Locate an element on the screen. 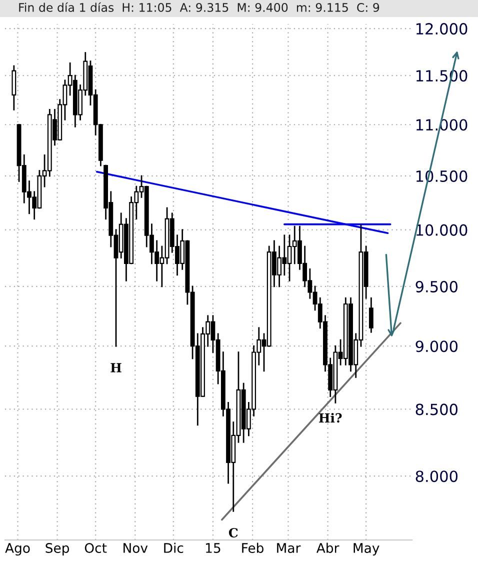 Image resolution: width=478 pixels, height=563 pixels. x-tick-label: Dic is located at coordinates (174, 547).